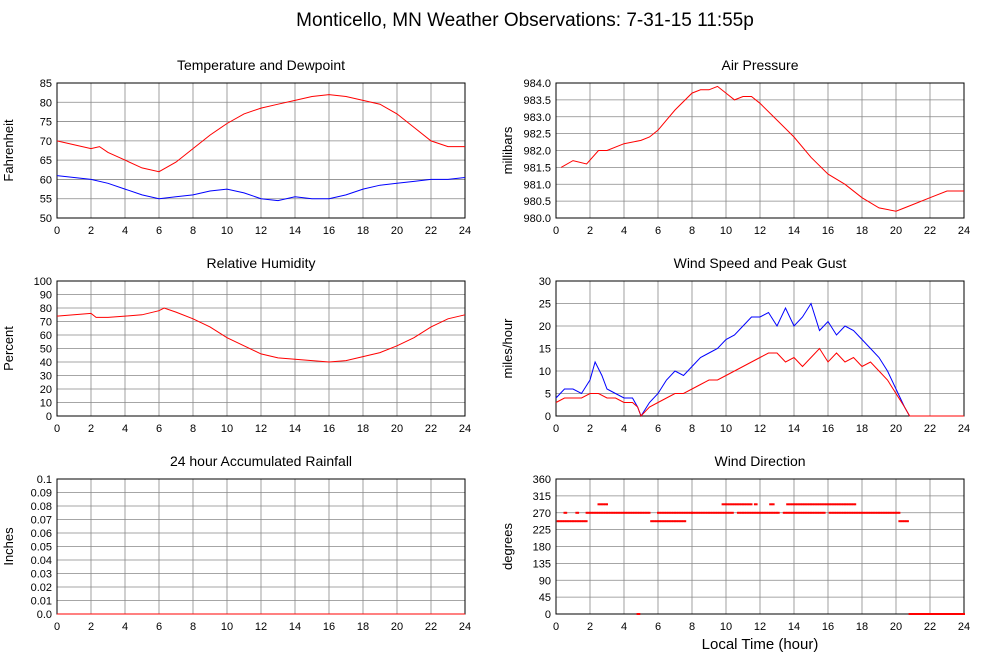 The height and width of the screenshot is (659, 999). Describe the element at coordinates (46, 161) in the screenshot. I see `y-tick-label: 65` at that location.